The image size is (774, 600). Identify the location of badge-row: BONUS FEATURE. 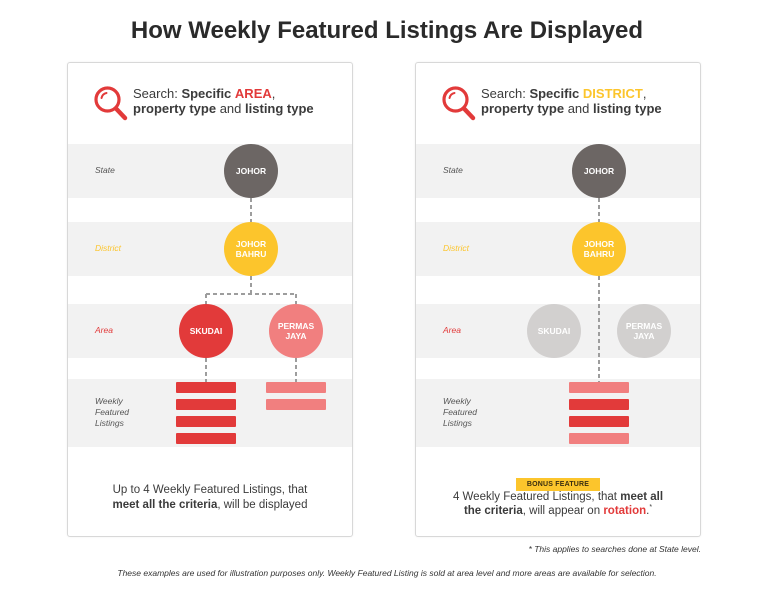
(558, 482).